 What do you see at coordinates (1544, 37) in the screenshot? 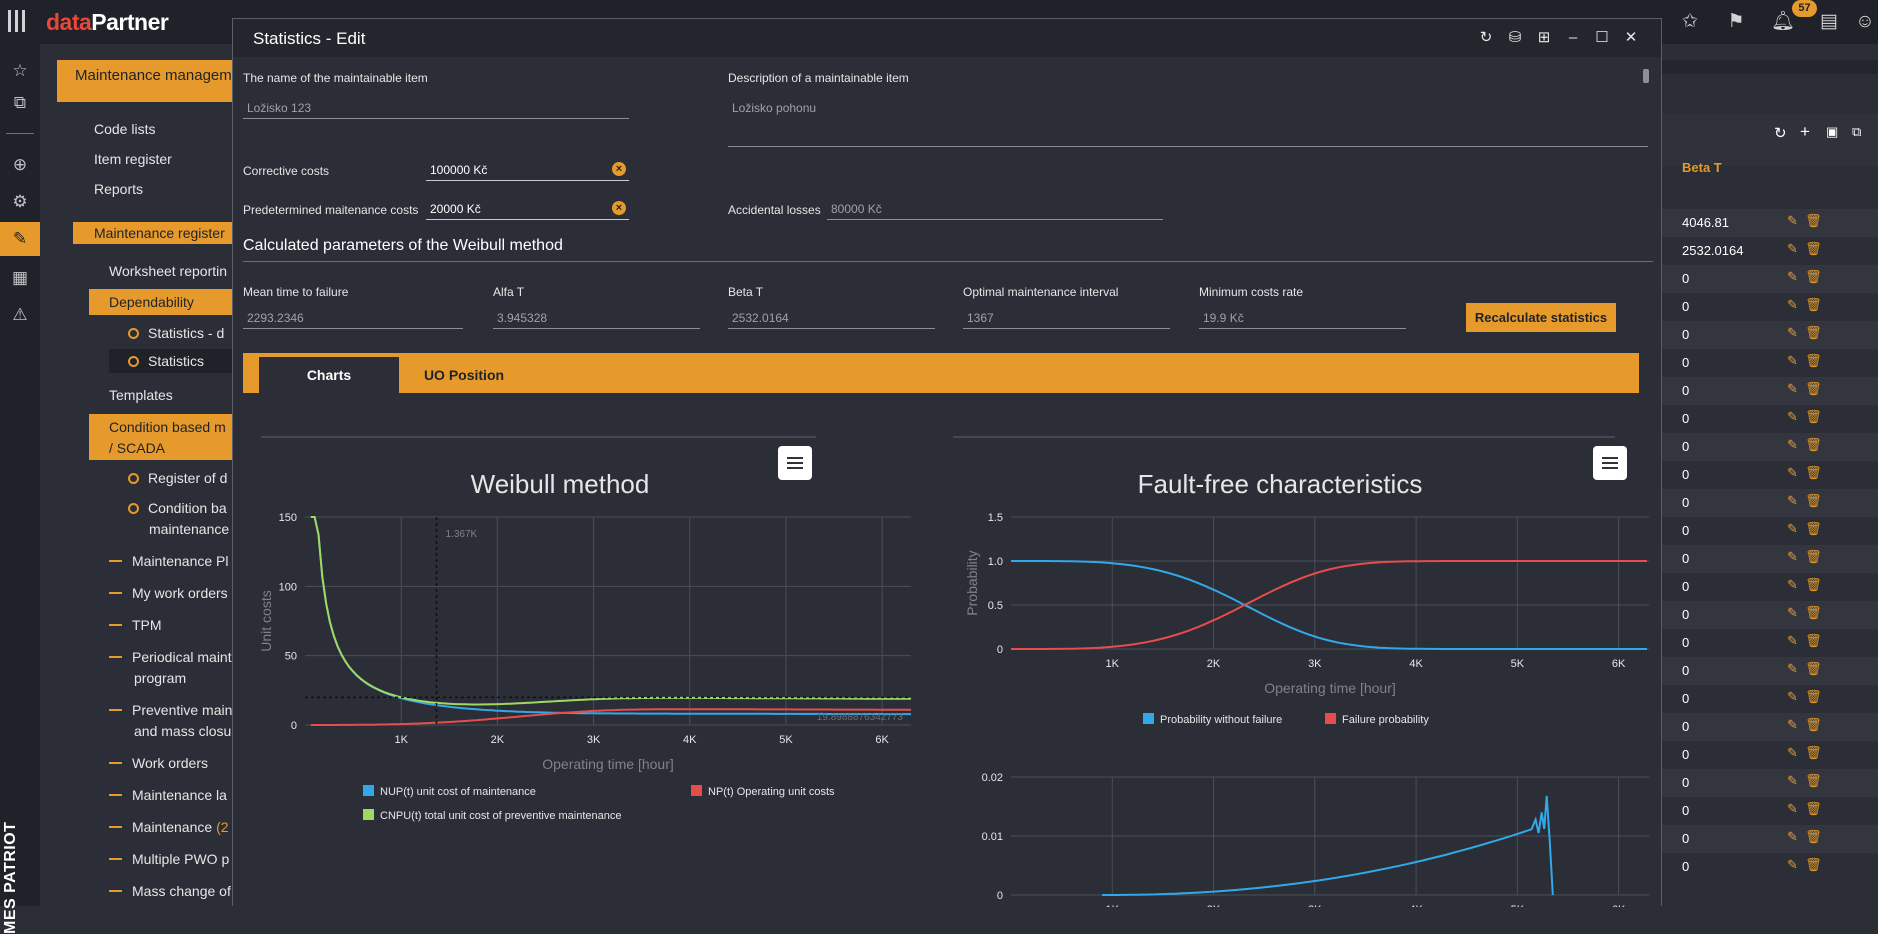
I see `grid-icon: ⊞` at bounding box center [1544, 37].